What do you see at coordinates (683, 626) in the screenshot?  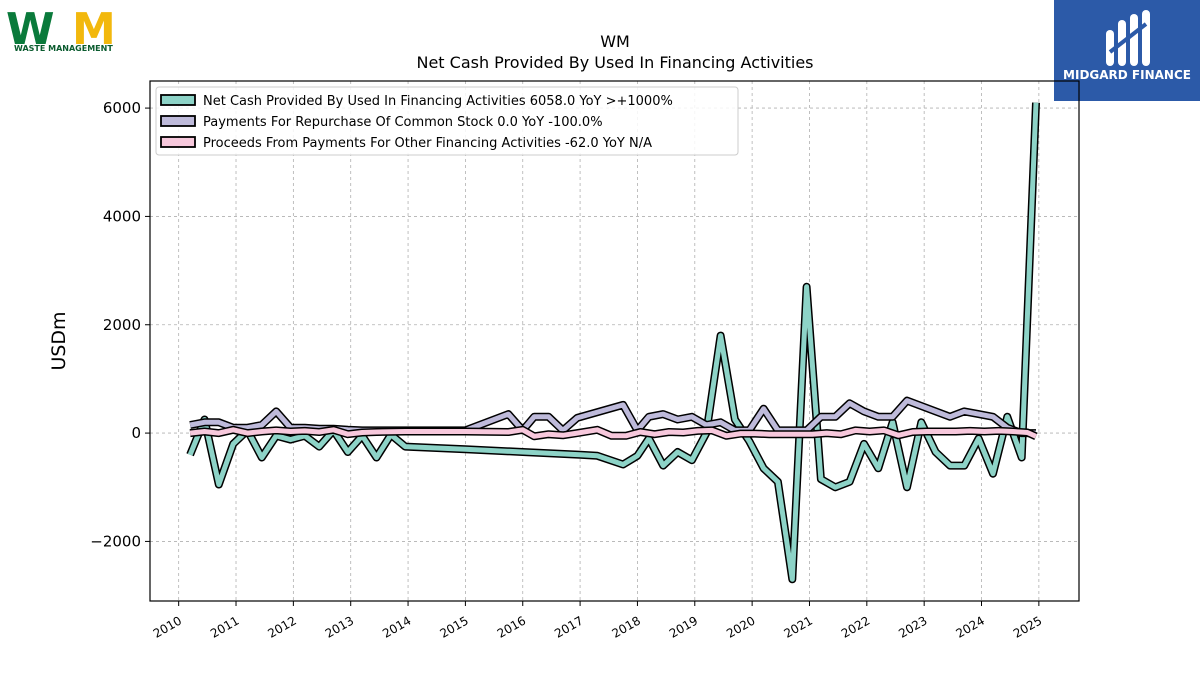 I see `x-tick-label: 2019` at bounding box center [683, 626].